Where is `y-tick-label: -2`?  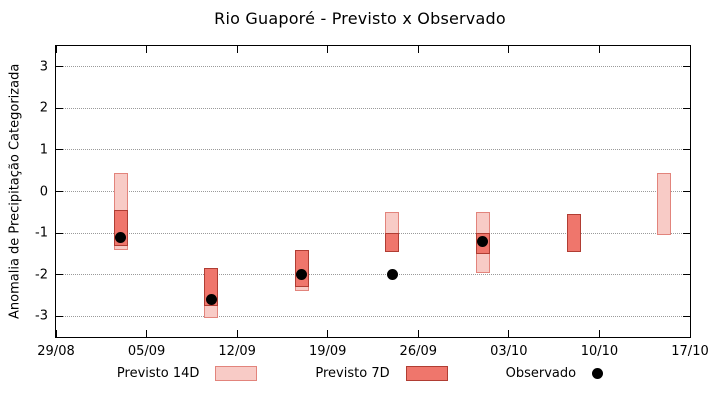
y-tick-label: -2 is located at coordinates (41, 275).